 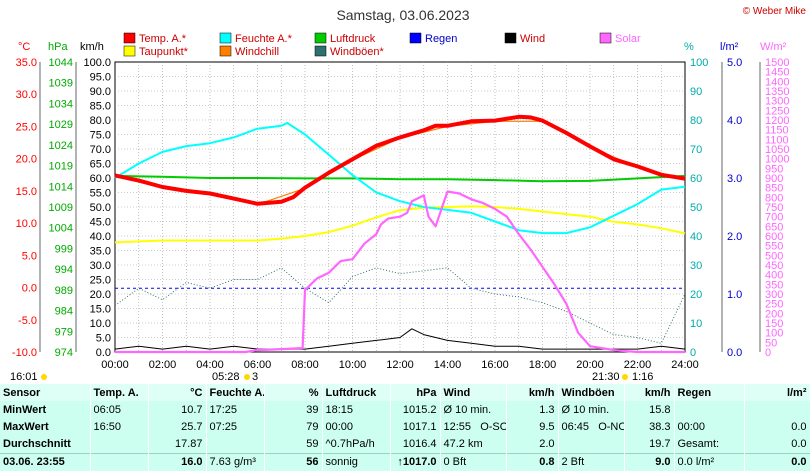 What do you see at coordinates (457, 426) in the screenshot?
I see `wind-max-time-text: 12:55` at bounding box center [457, 426].